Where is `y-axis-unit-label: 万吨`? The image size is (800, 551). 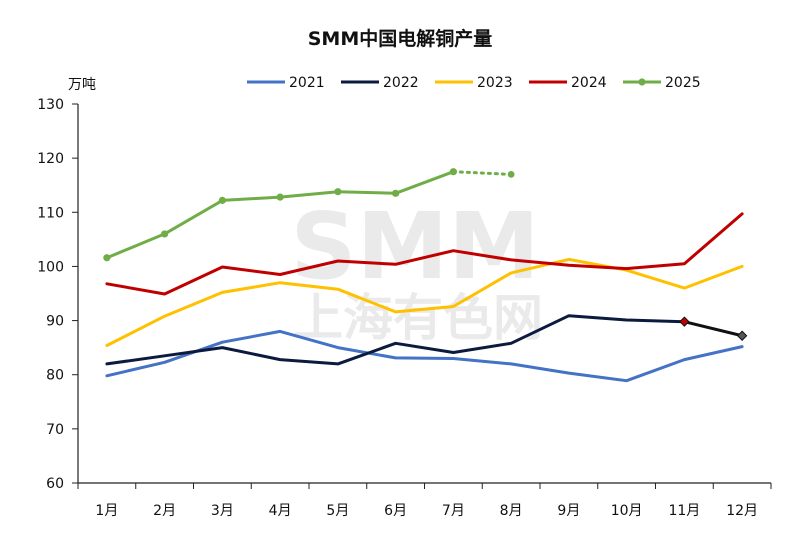 y-axis-unit-label: 万吨 is located at coordinates (82, 85).